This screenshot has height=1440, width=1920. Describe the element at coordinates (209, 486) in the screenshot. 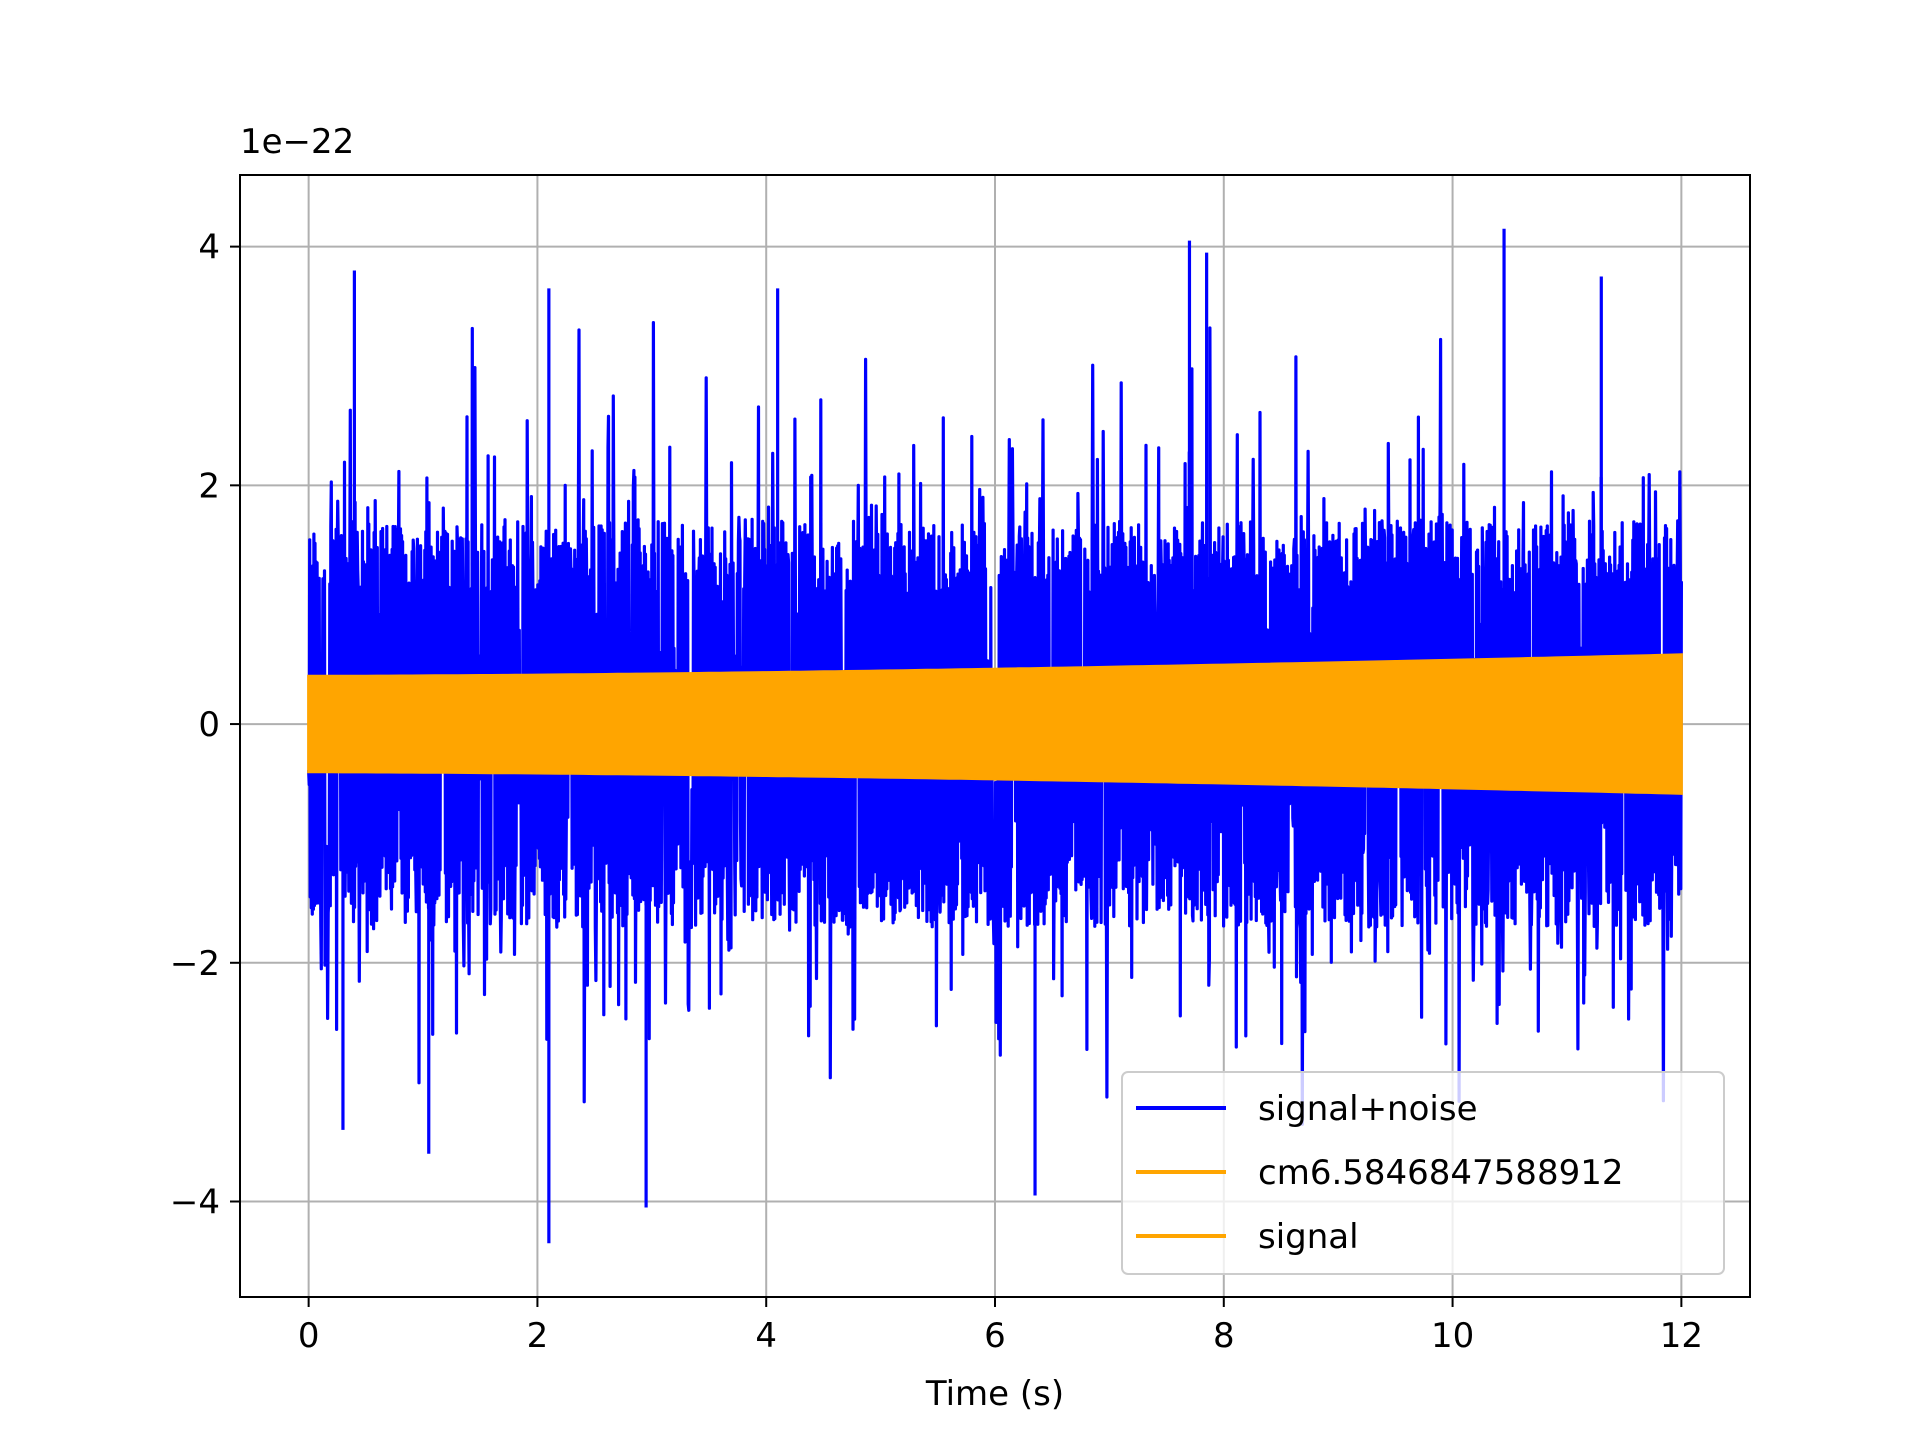

I see `y-tick-label: 2` at that location.